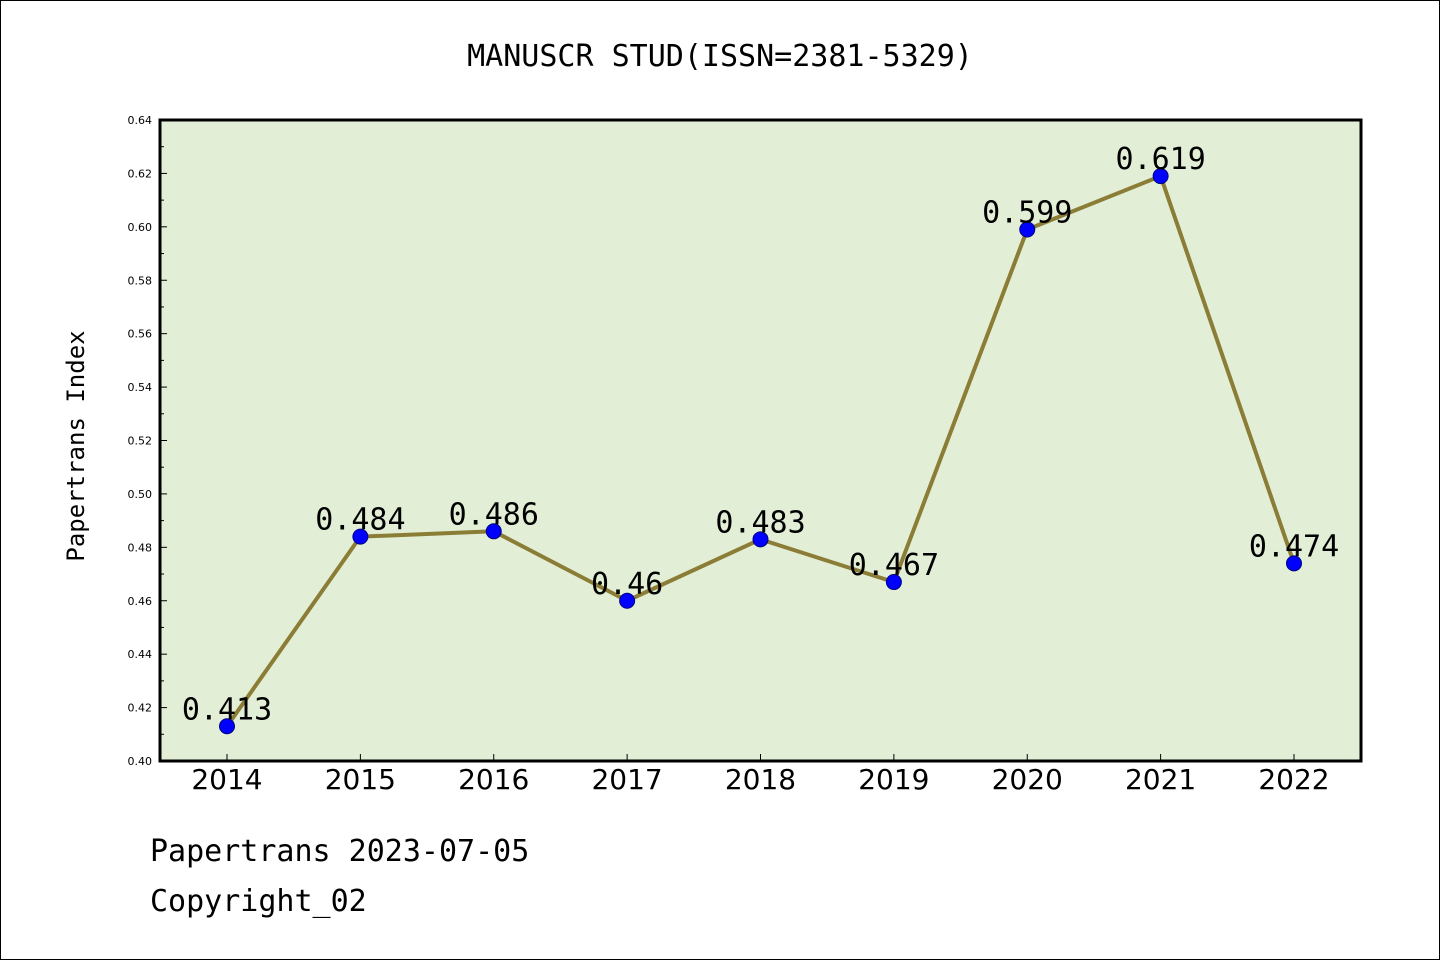 The width and height of the screenshot is (1440, 960). Describe the element at coordinates (226, 779) in the screenshot. I see `x-tick-label: 2014` at that location.